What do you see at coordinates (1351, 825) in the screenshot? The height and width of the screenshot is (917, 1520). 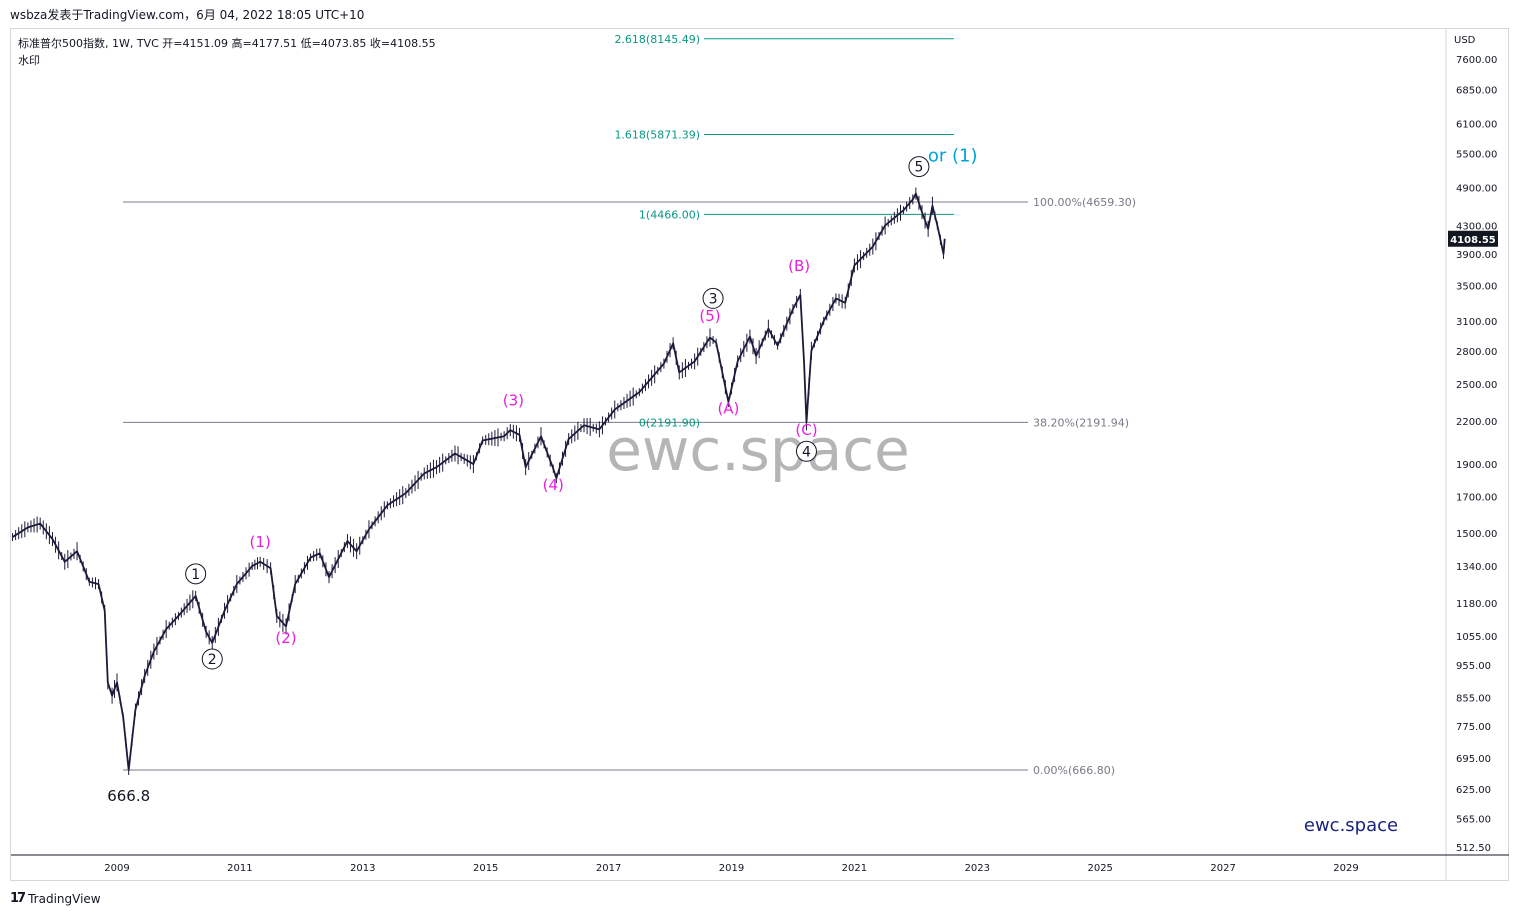 I see `brand-text: ewc.space` at bounding box center [1351, 825].